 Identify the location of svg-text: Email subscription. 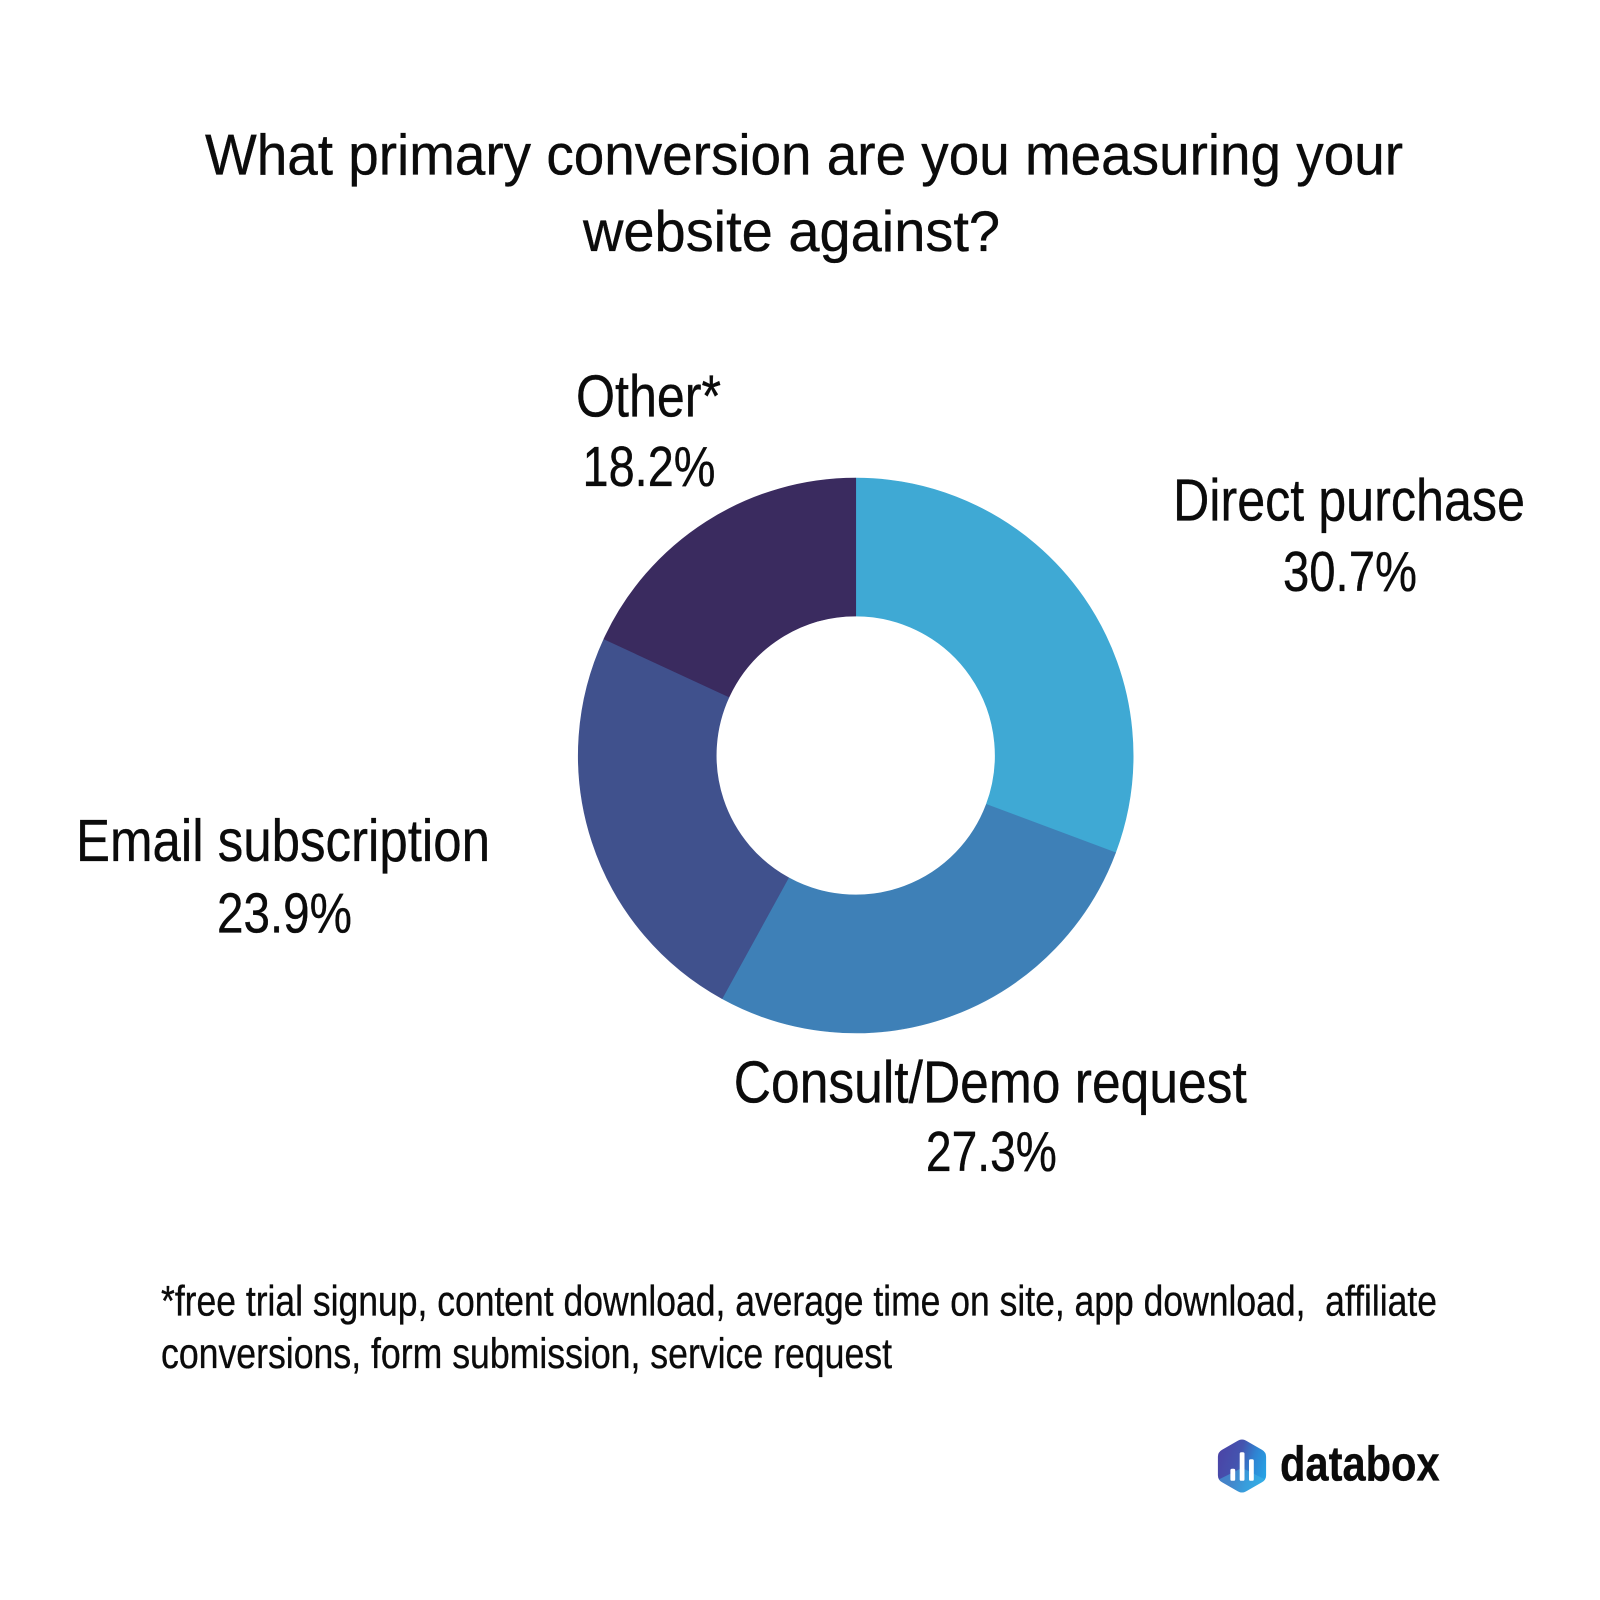
(283, 841).